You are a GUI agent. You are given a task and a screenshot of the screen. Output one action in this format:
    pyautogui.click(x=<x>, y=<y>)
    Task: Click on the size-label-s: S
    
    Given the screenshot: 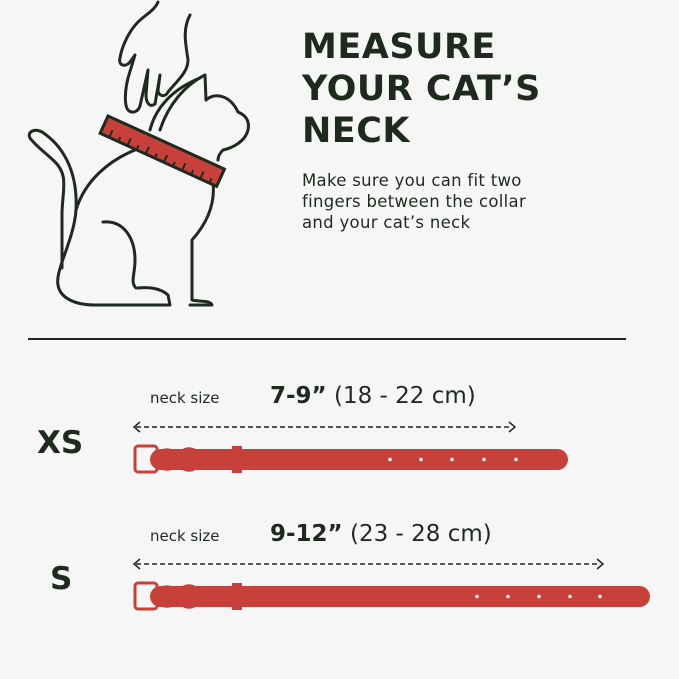 What is the action you would take?
    pyautogui.click(x=61, y=579)
    